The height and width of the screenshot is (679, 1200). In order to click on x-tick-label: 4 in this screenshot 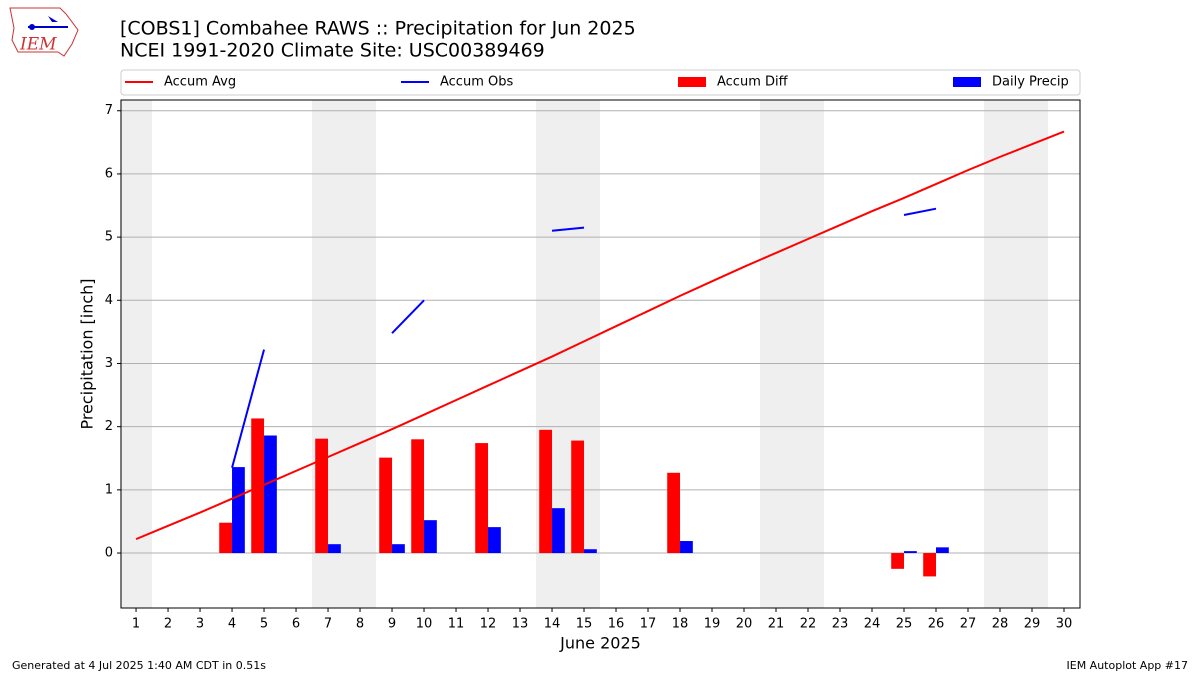, I will do `click(232, 624)`.